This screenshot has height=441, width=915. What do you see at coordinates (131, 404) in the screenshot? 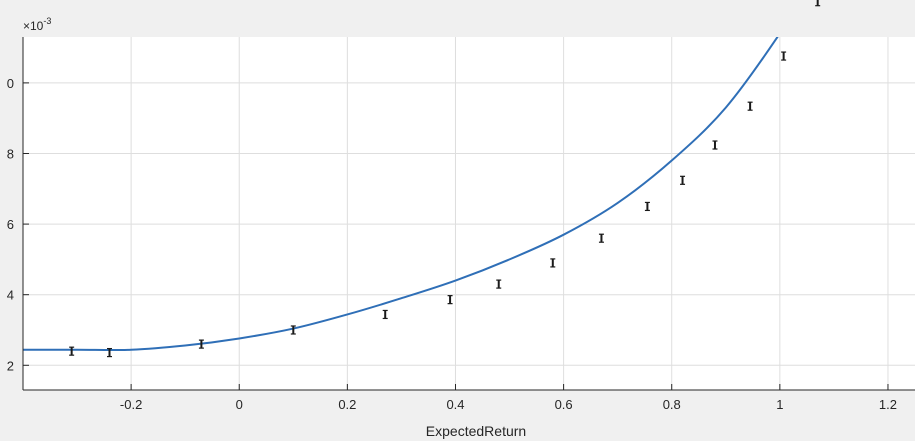
I see `x-tick-label: -0.2` at bounding box center [131, 404].